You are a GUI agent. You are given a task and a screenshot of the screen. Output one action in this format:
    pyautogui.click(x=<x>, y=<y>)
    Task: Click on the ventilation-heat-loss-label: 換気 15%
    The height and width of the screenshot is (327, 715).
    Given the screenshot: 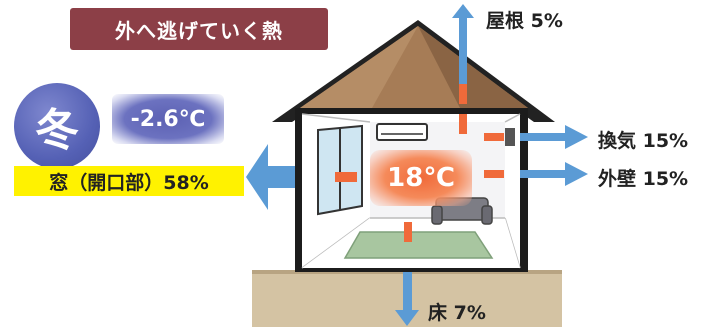 What is the action you would take?
    pyautogui.click(x=643, y=141)
    